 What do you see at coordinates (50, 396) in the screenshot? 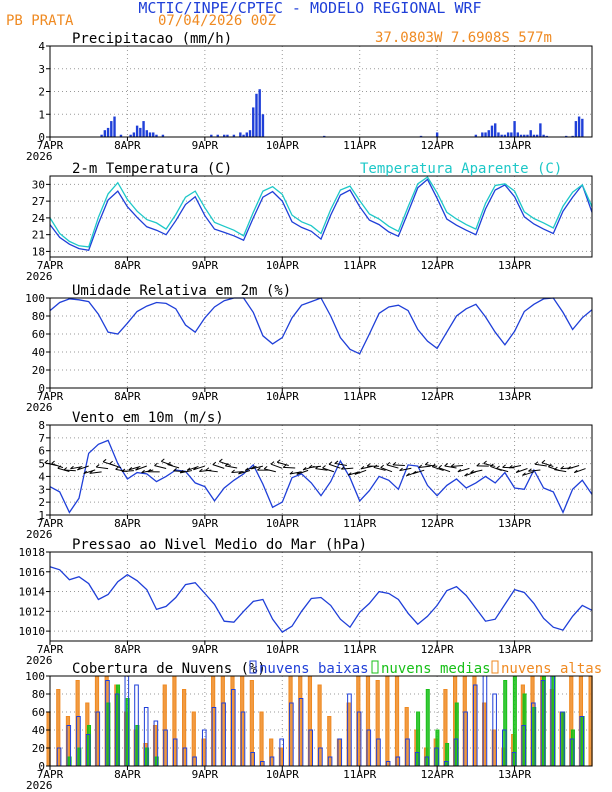
I see `x-tick-label: 7APR` at bounding box center [50, 396].